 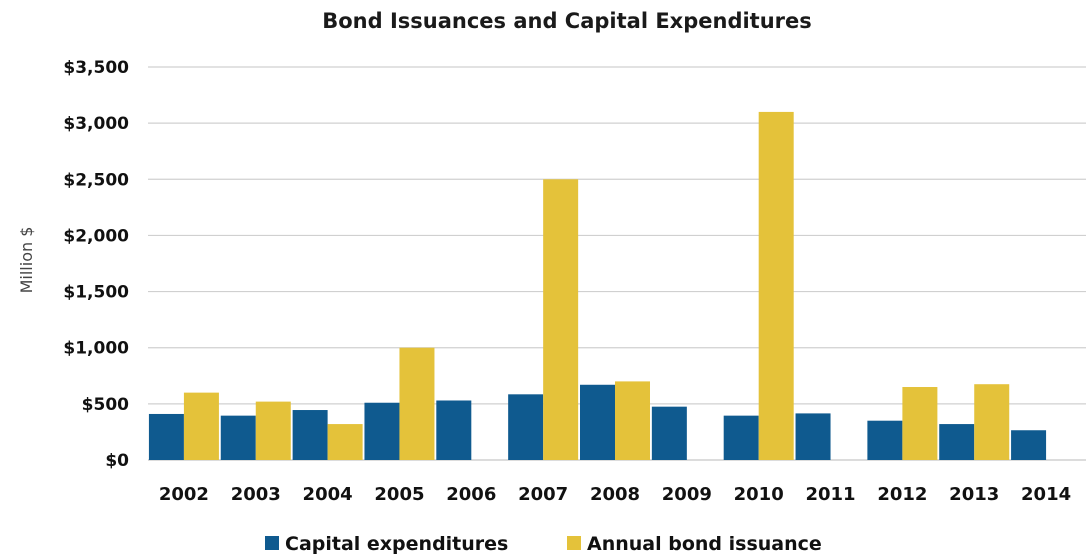 I want to click on x-tick-label: 2011, so click(x=830, y=494).